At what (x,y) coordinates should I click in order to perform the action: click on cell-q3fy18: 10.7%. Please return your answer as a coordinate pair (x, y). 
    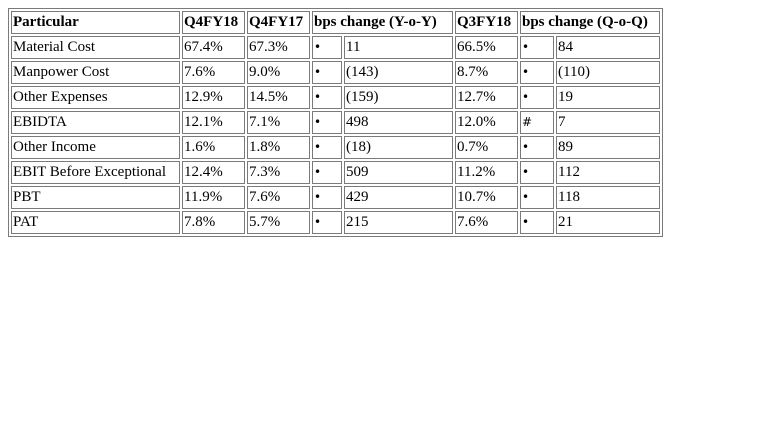
    Looking at the image, I should click on (486, 197).